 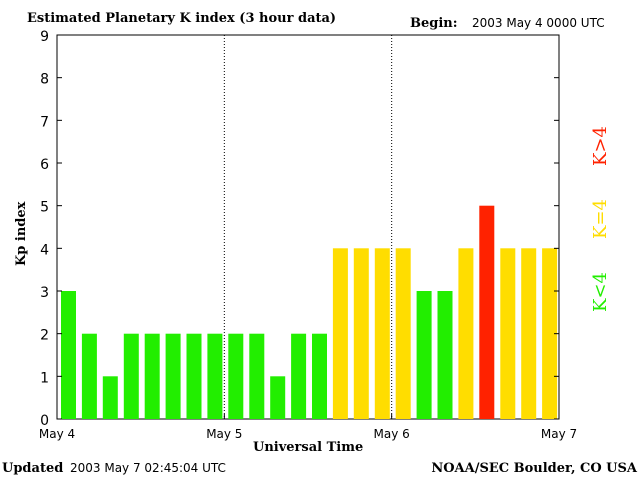 What do you see at coordinates (559, 434) in the screenshot?
I see `x-tick-label-may-7: May 7` at bounding box center [559, 434].